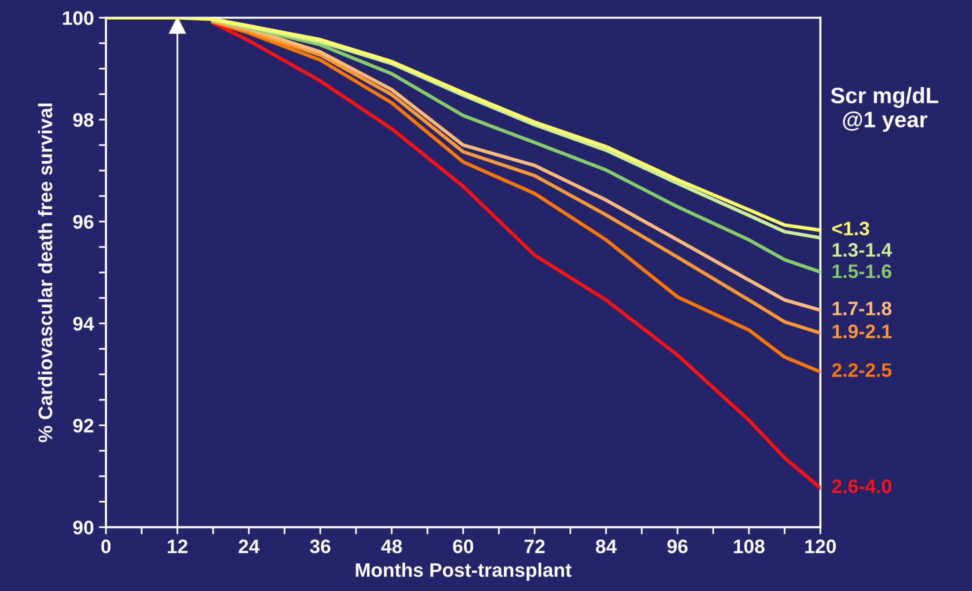 This screenshot has width=972, height=591. Describe the element at coordinates (862, 486) in the screenshot. I see `series-label: 2.6-4.0` at that location.